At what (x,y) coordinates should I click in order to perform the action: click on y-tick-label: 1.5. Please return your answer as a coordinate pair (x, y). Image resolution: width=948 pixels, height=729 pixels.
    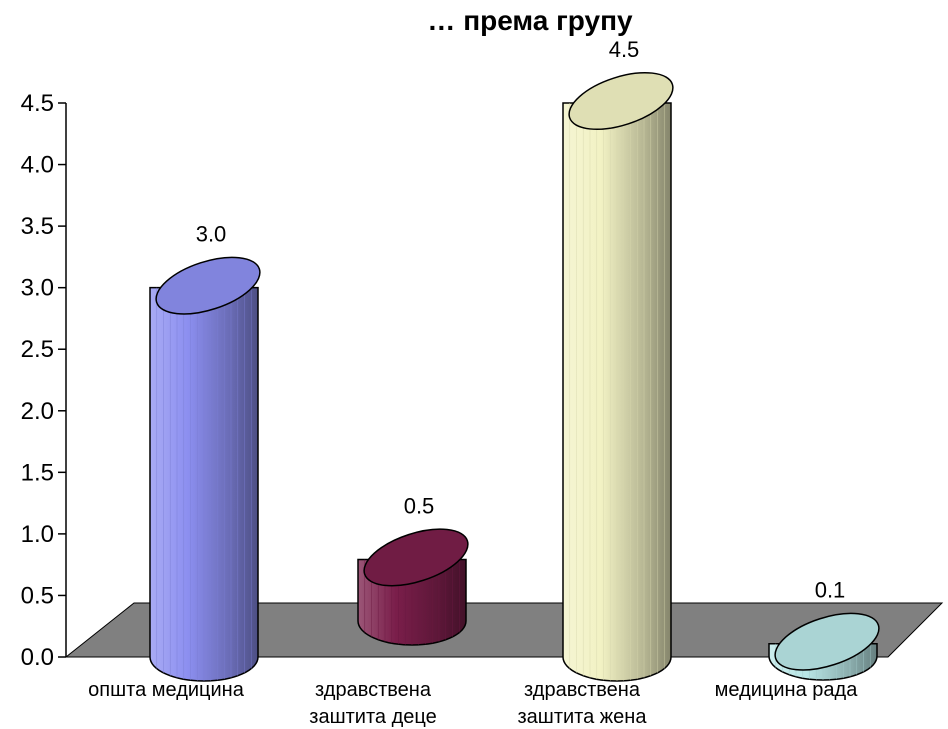
    Looking at the image, I should click on (37, 472).